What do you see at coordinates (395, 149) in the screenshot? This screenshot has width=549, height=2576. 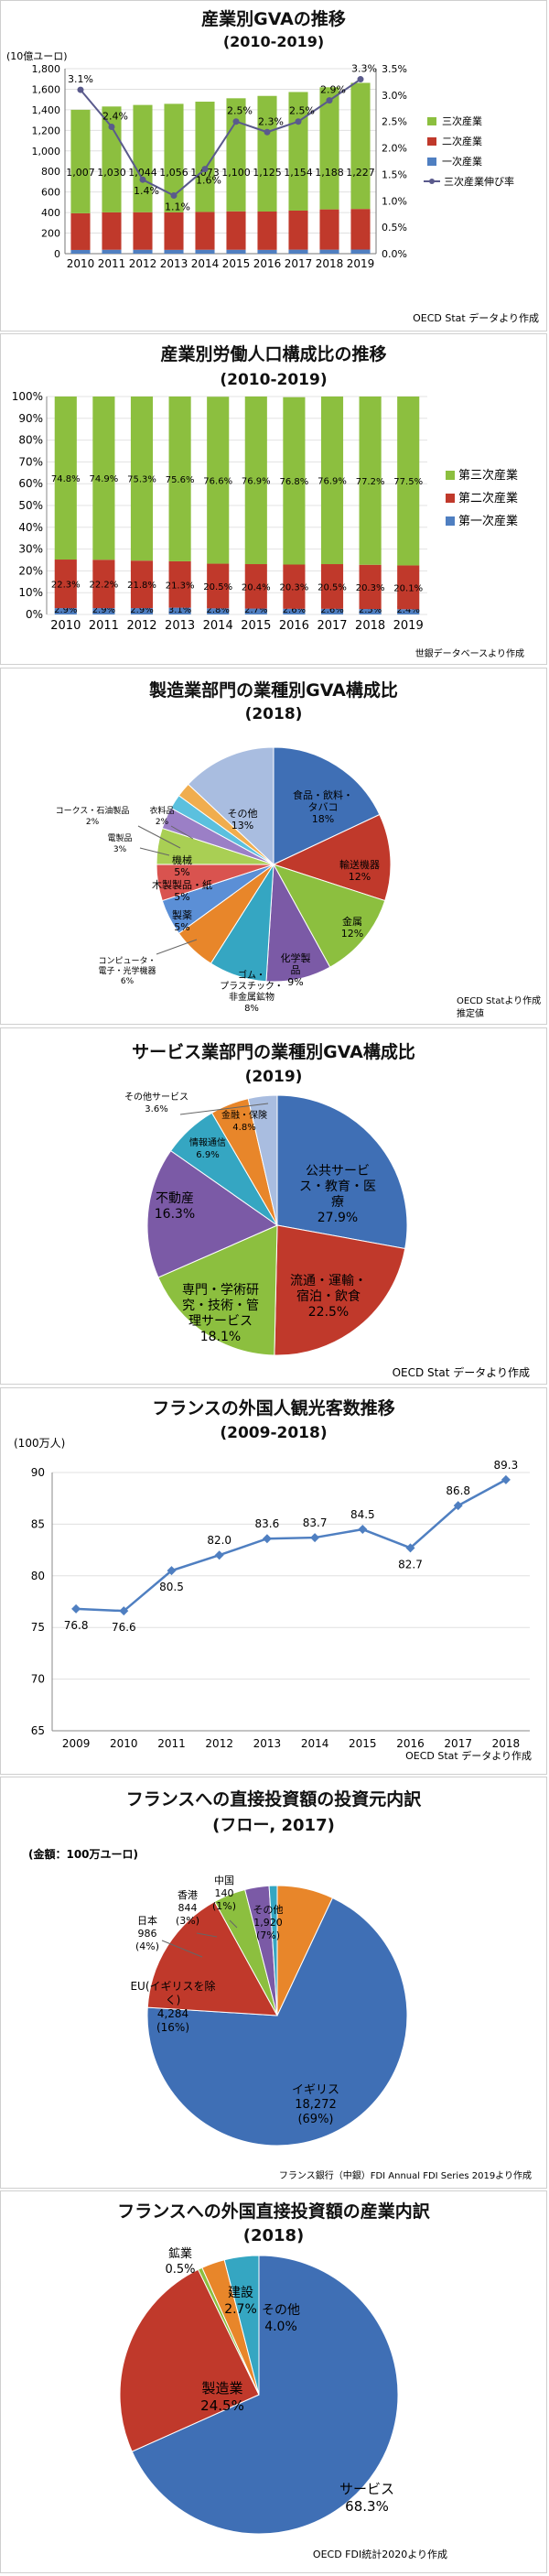 I see `y2-tick-label: 2.0%` at bounding box center [395, 149].